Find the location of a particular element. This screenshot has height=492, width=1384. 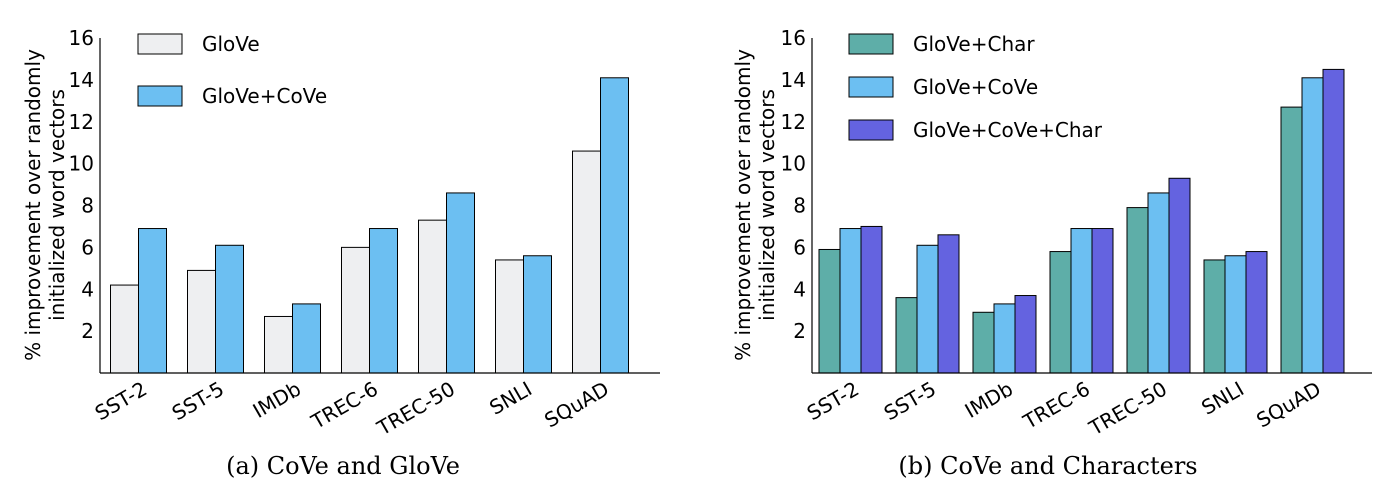

bar-trec-50-glove-cove-char is located at coordinates (1179, 275).